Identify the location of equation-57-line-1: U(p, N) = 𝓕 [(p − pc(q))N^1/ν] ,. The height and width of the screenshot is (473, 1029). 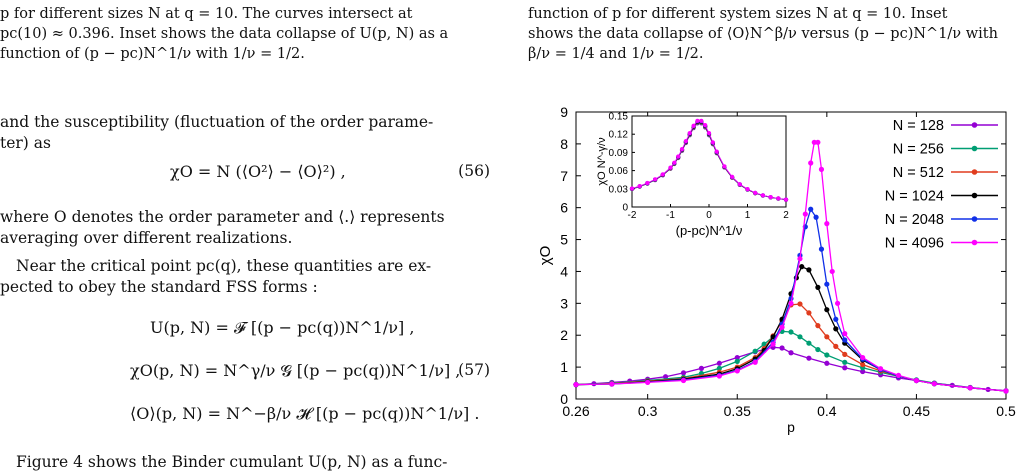
(282, 327).